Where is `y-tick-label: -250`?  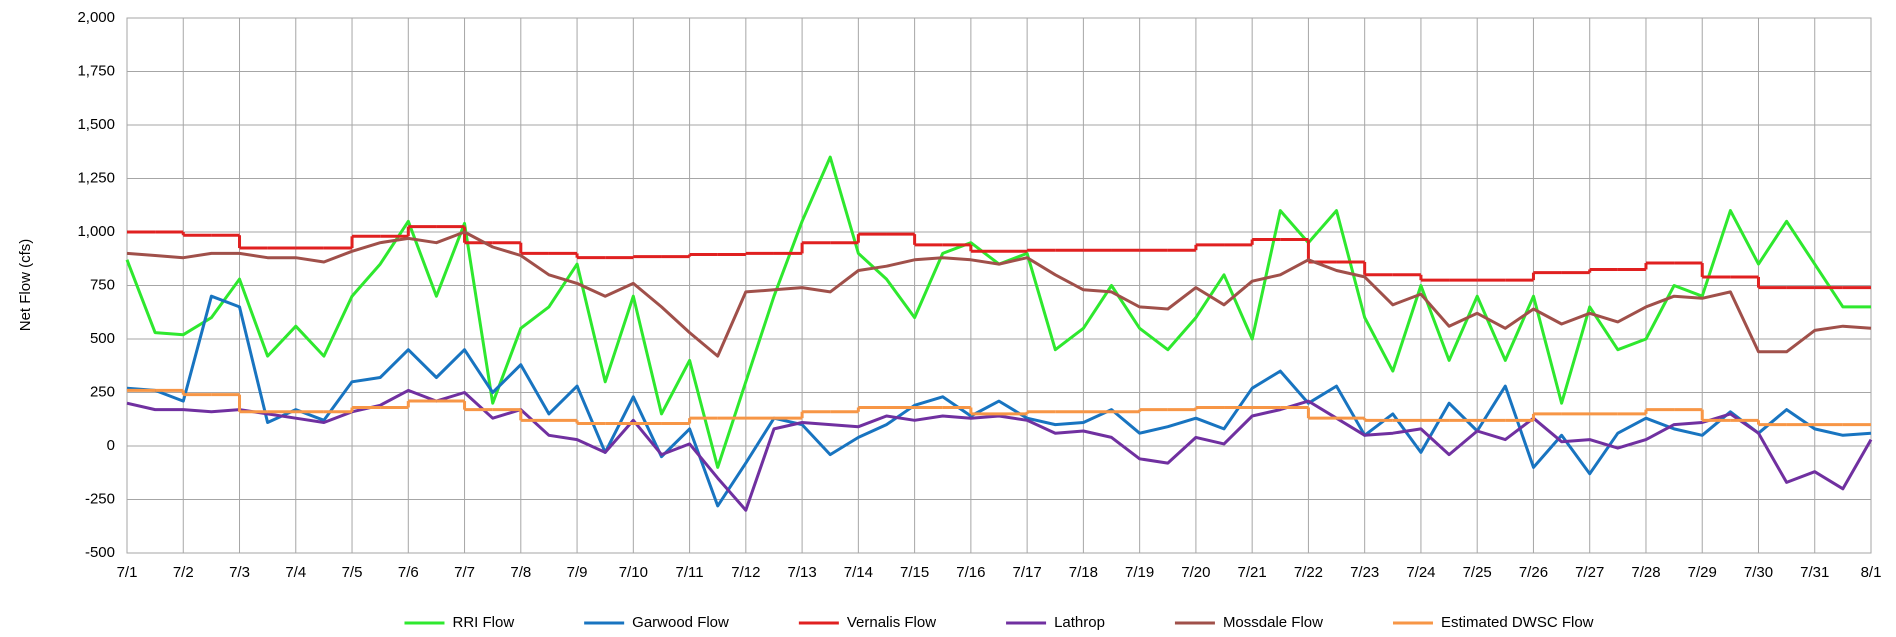
y-tick-label: -250 is located at coordinates (100, 498).